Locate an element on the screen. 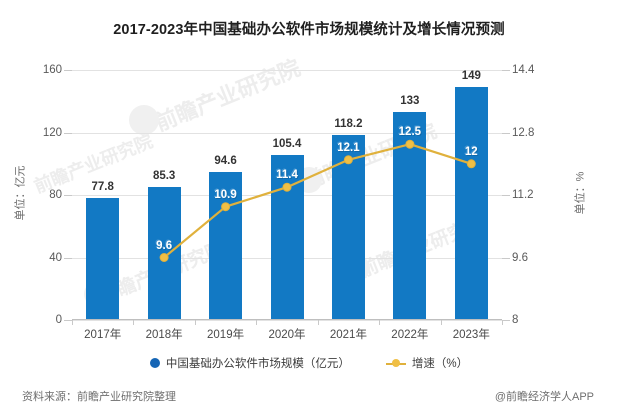  x-axis-tick-label: 2021年 is located at coordinates (348, 335).